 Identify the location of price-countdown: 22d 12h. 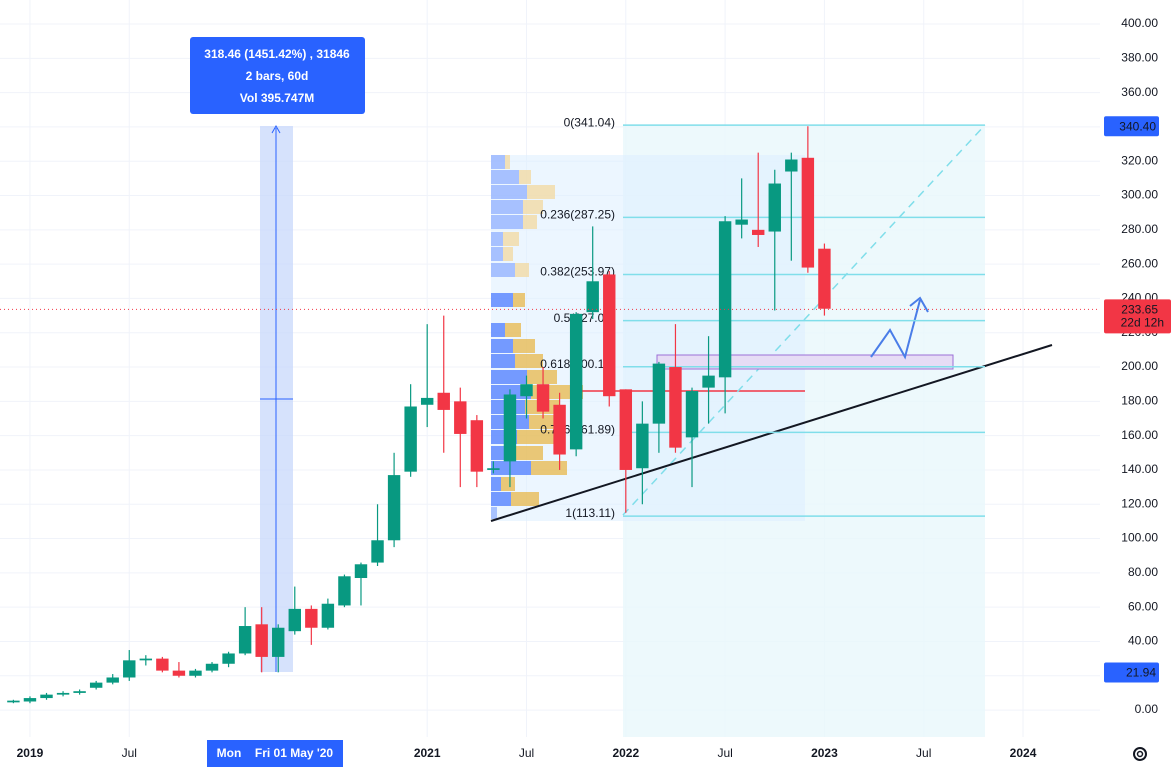
(1142, 322).